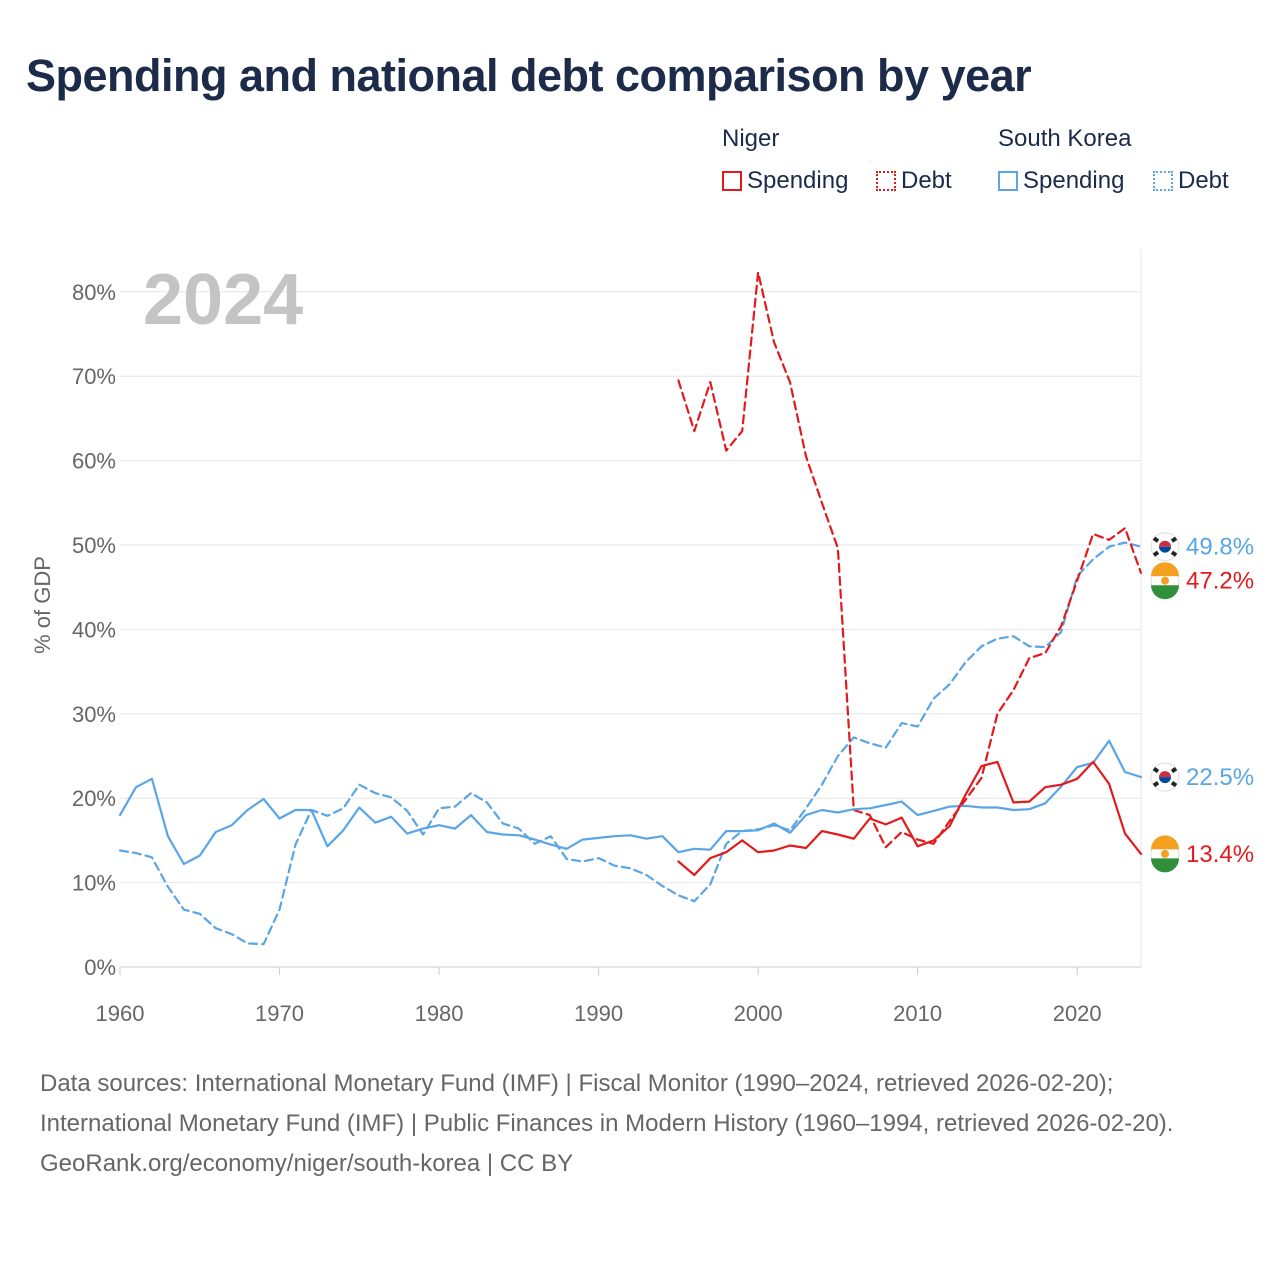  I want to click on legend-group-title: Niger, so click(751, 138).